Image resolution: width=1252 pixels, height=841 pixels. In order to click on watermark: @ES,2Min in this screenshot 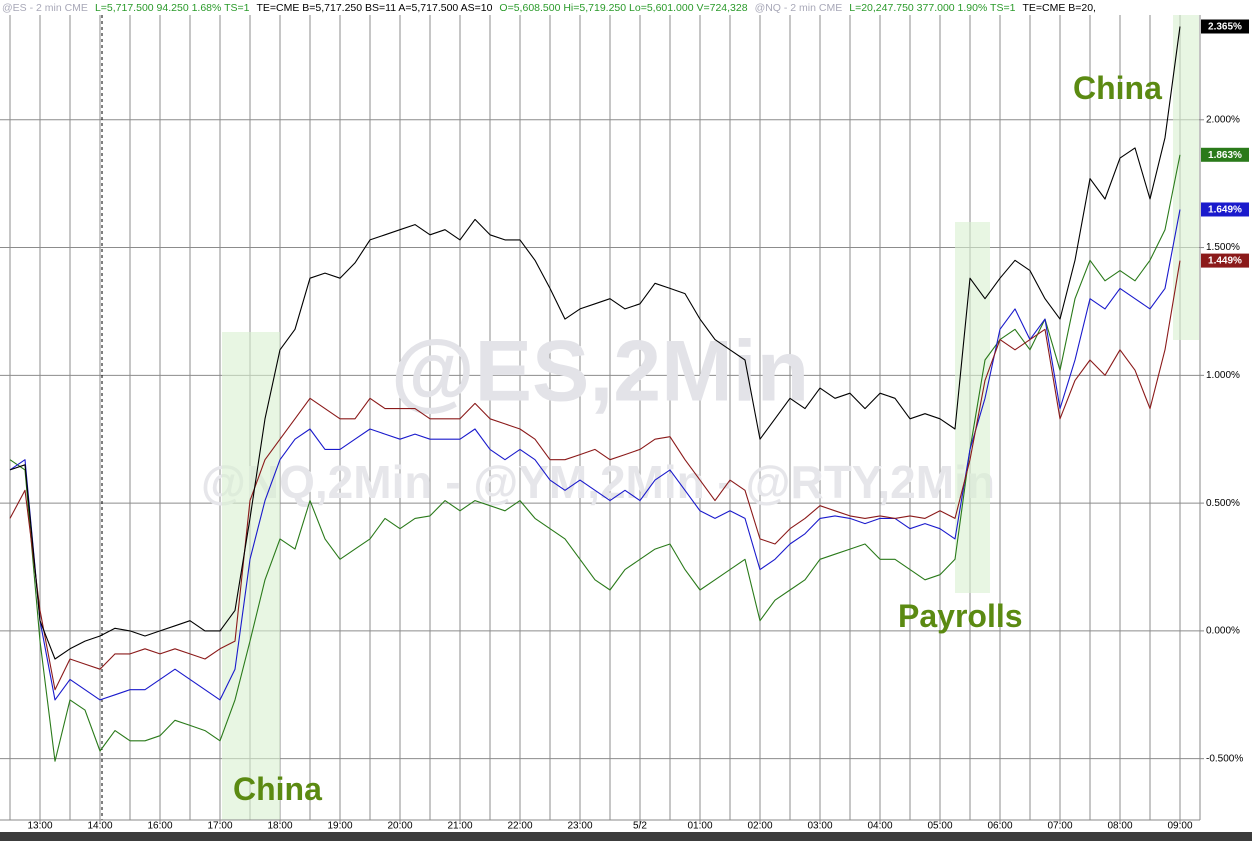, I will do `click(600, 372)`.